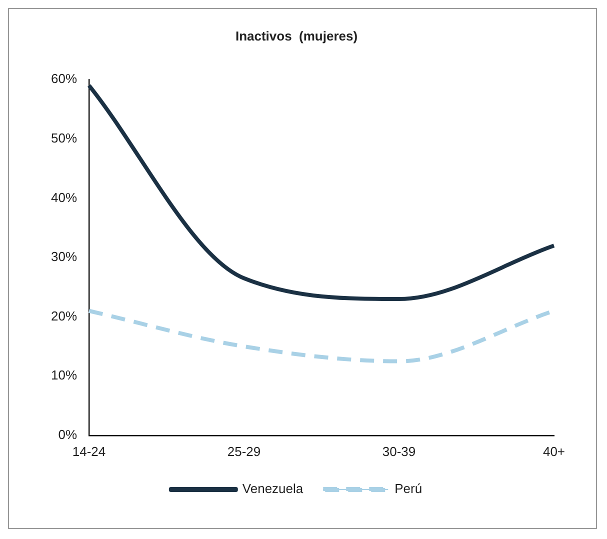 Image resolution: width=607 pixels, height=539 pixels. What do you see at coordinates (244, 451) in the screenshot?
I see `x-tick-label: 25-29` at bounding box center [244, 451].